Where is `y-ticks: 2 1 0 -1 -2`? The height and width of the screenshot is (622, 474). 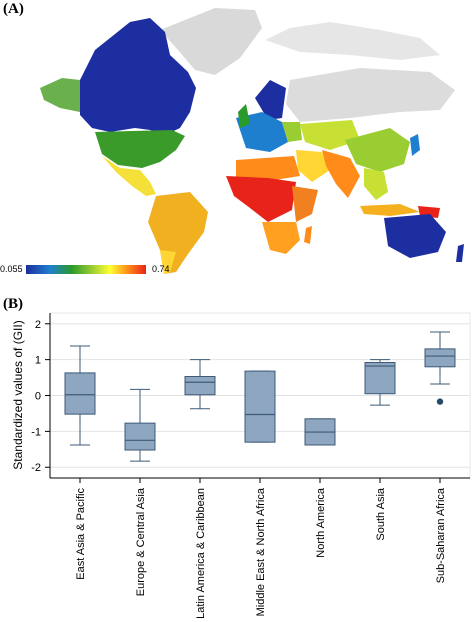 y-ticks: 2 1 0 -1 -2 is located at coordinates (40, 396).